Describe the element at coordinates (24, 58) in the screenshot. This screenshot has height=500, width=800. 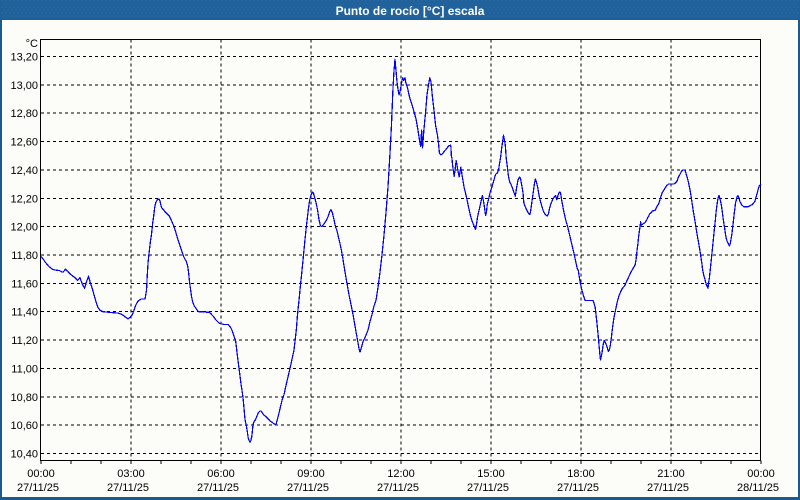
I see `svg-text: 13,20` at that location.